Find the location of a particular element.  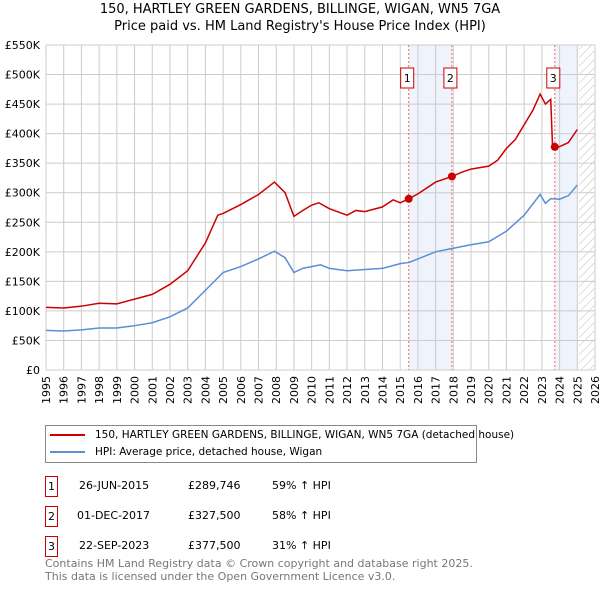

y-tick-label: £0 is located at coordinates (33, 370).